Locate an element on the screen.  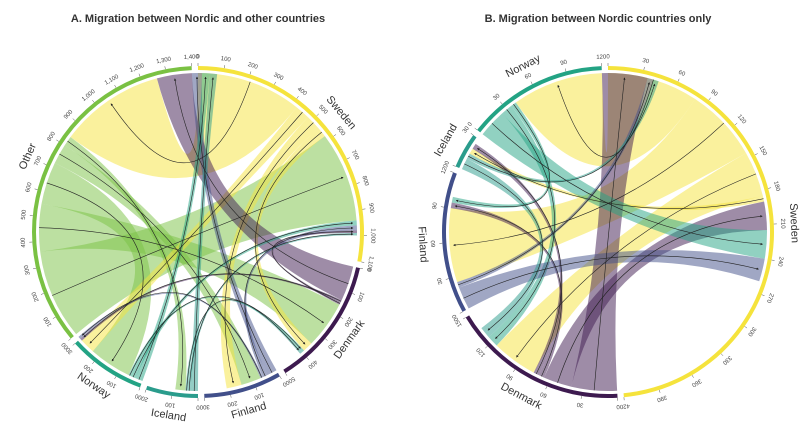
panel-a-tick-label-sweden-1000: 1,000 is located at coordinates (372, 236).